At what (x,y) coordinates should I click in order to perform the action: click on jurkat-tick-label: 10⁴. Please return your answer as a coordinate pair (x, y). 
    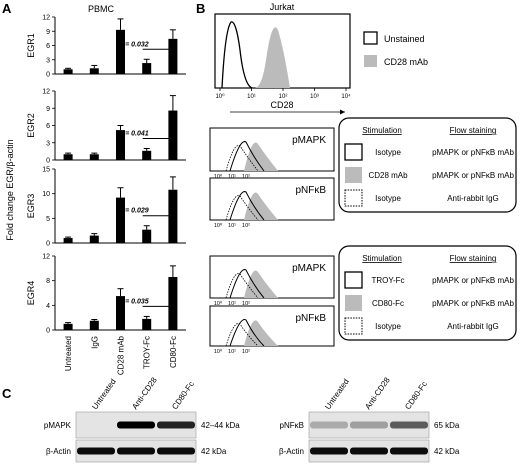
    Looking at the image, I should click on (346, 96).